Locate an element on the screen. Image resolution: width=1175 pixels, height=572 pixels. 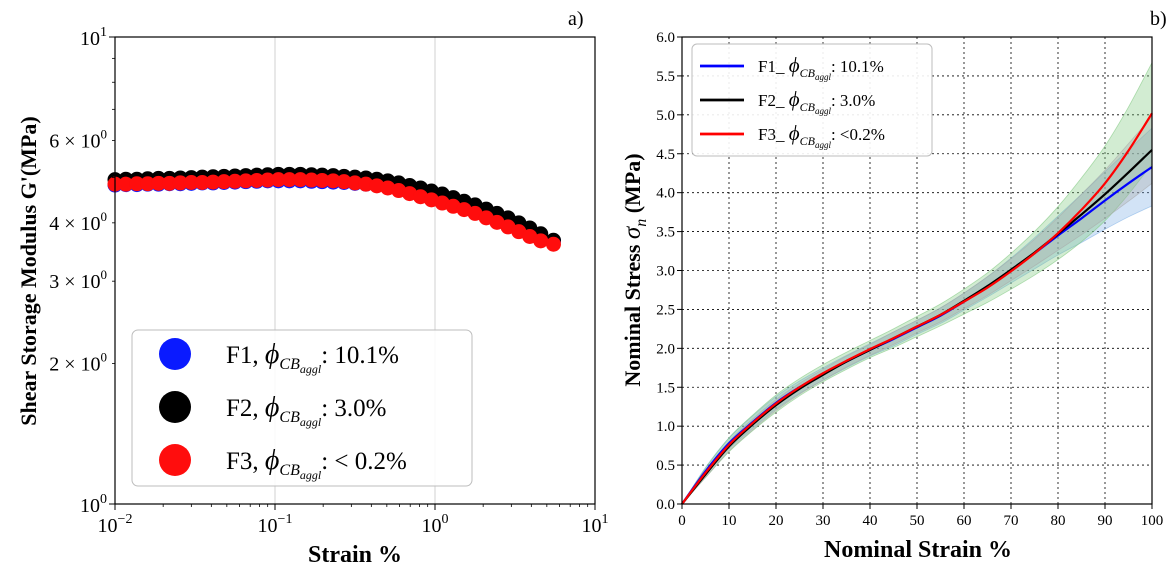
panel-b-xtick-label: 50 is located at coordinates (917, 521).